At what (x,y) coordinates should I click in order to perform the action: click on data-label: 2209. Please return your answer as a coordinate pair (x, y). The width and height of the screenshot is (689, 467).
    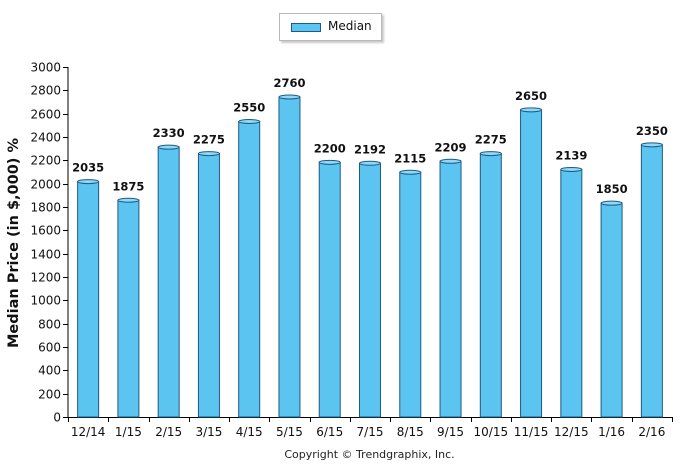
    Looking at the image, I should click on (451, 147).